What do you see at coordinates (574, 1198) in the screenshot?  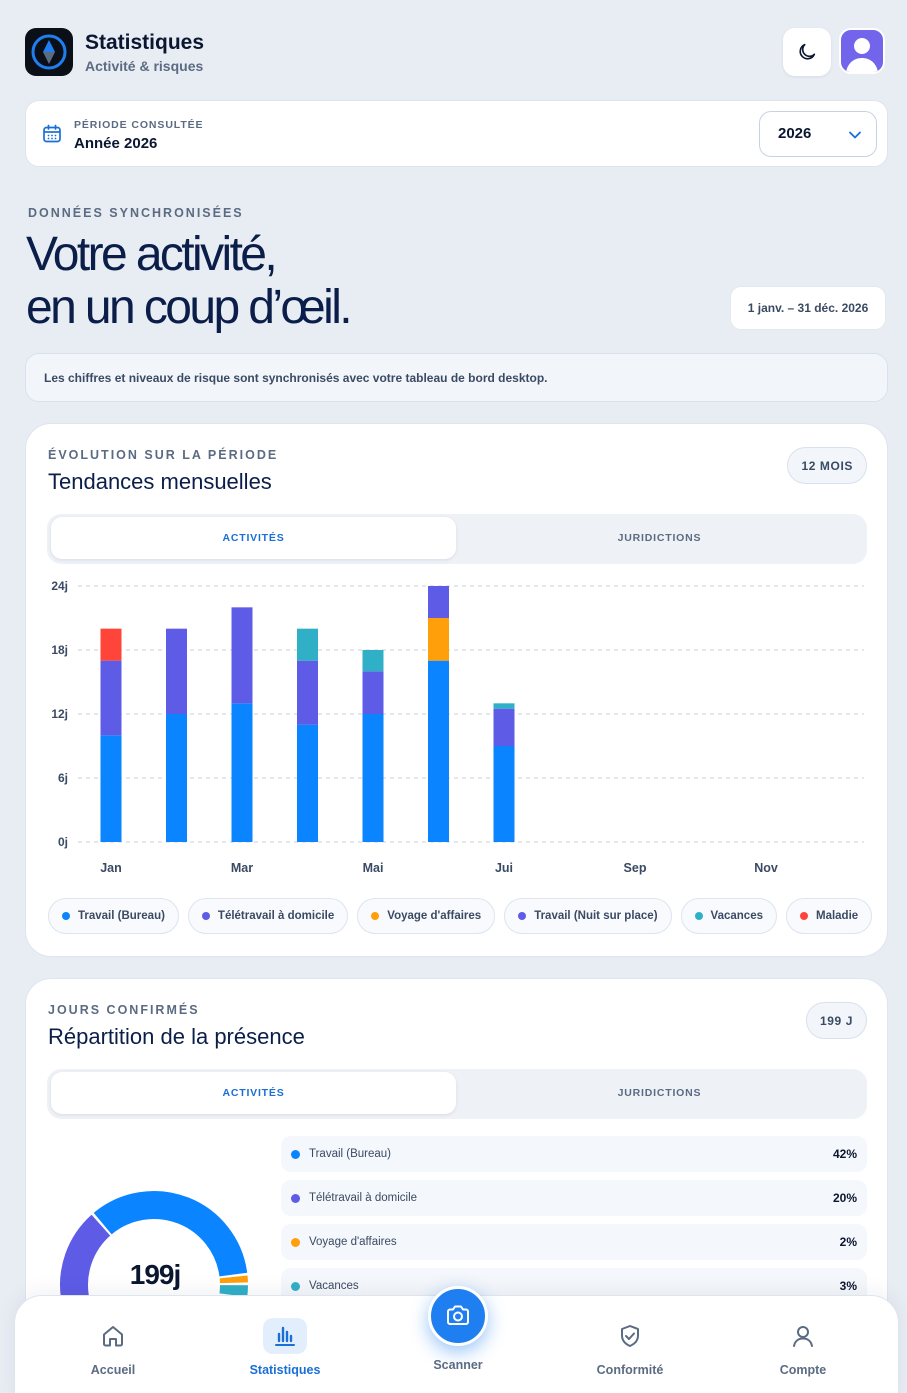 I see `list-item: Télétravail à domicile 20%` at bounding box center [574, 1198].